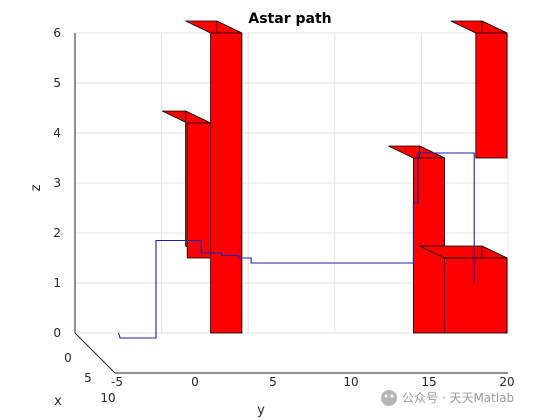 This screenshot has height=420, width=560. What do you see at coordinates (428, 382) in the screenshot?
I see `y-tick-label: 15` at bounding box center [428, 382].